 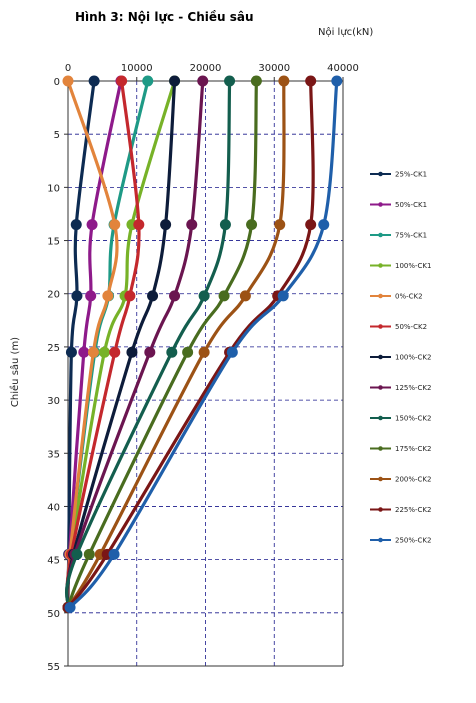 What do you see at coordinates (57, 135) in the screenshot?
I see `y-tick-label: 5` at bounding box center [57, 135].